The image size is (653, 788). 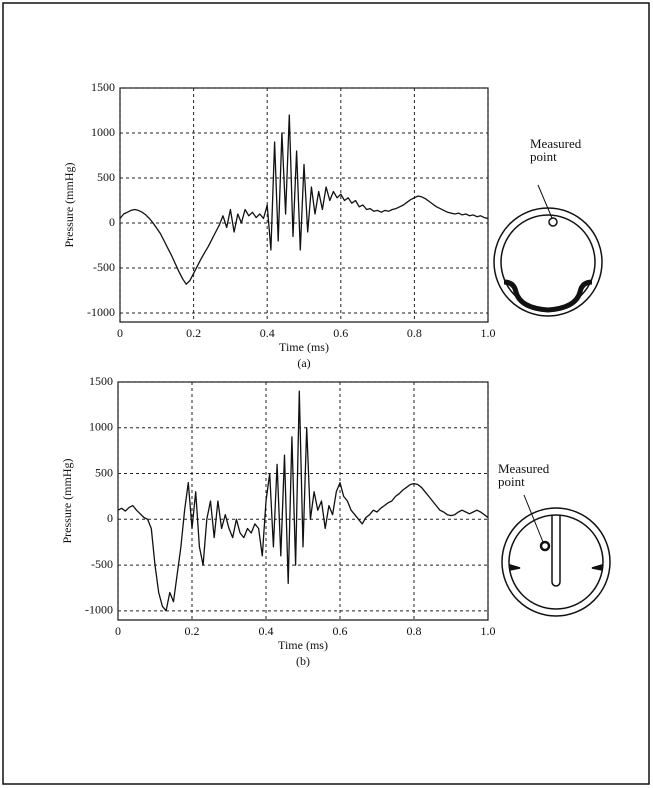 I want to click on caption: (a), so click(x=303, y=363).